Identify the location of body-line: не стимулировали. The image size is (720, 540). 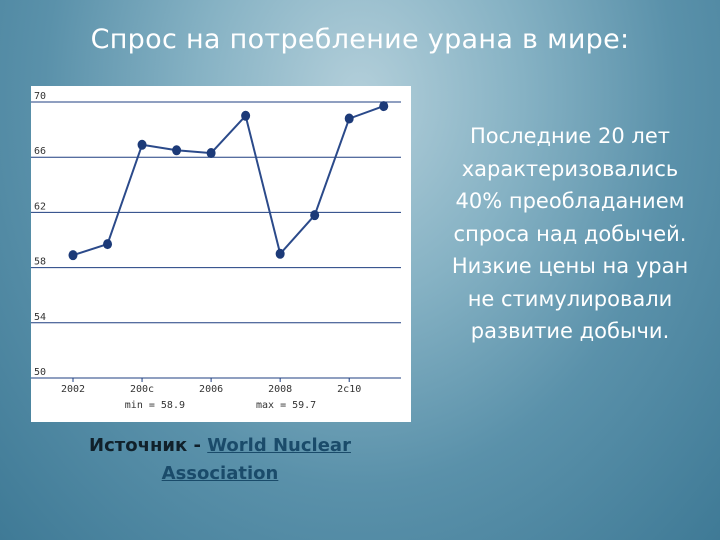
(570, 298).